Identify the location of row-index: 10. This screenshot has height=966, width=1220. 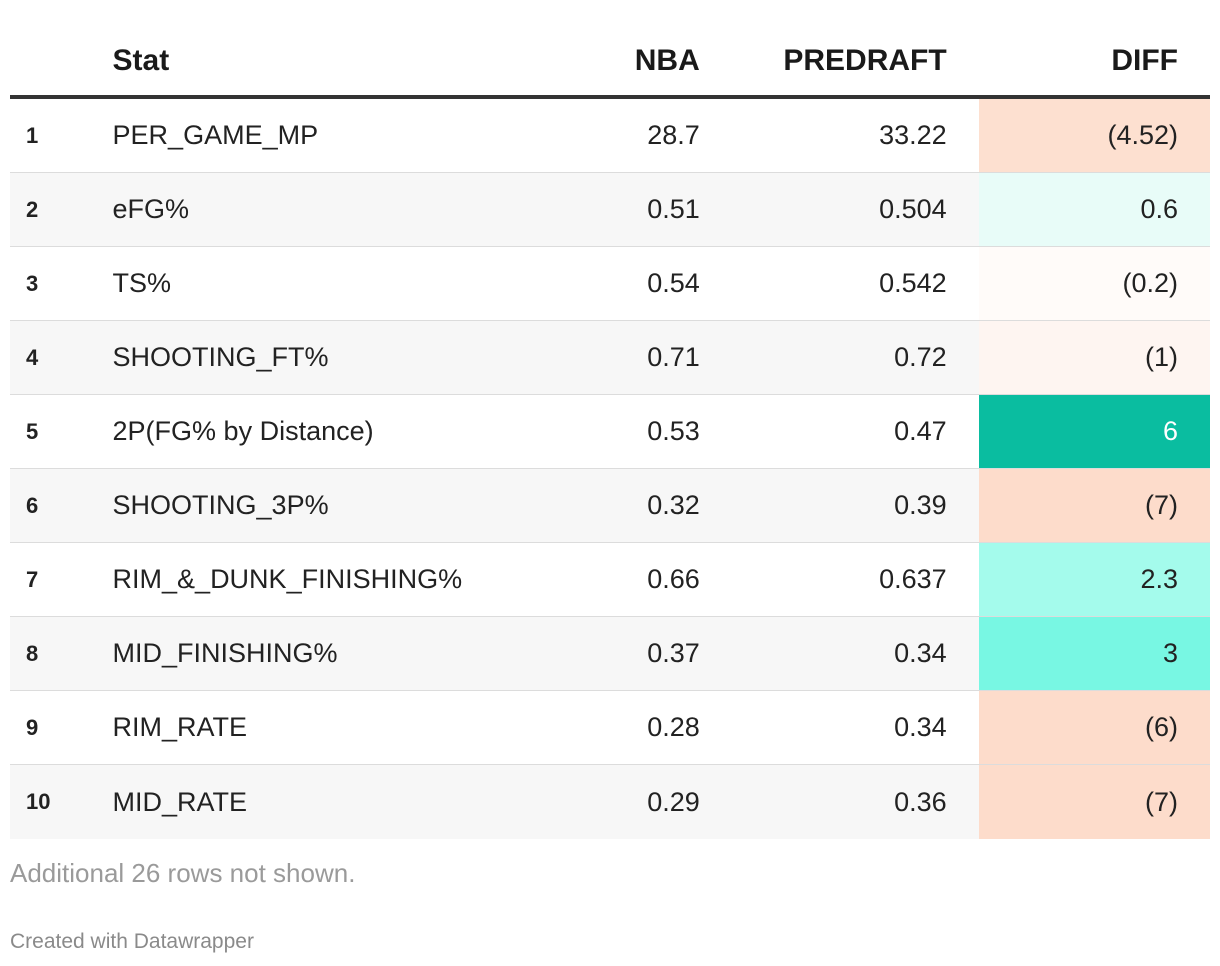
(38, 801).